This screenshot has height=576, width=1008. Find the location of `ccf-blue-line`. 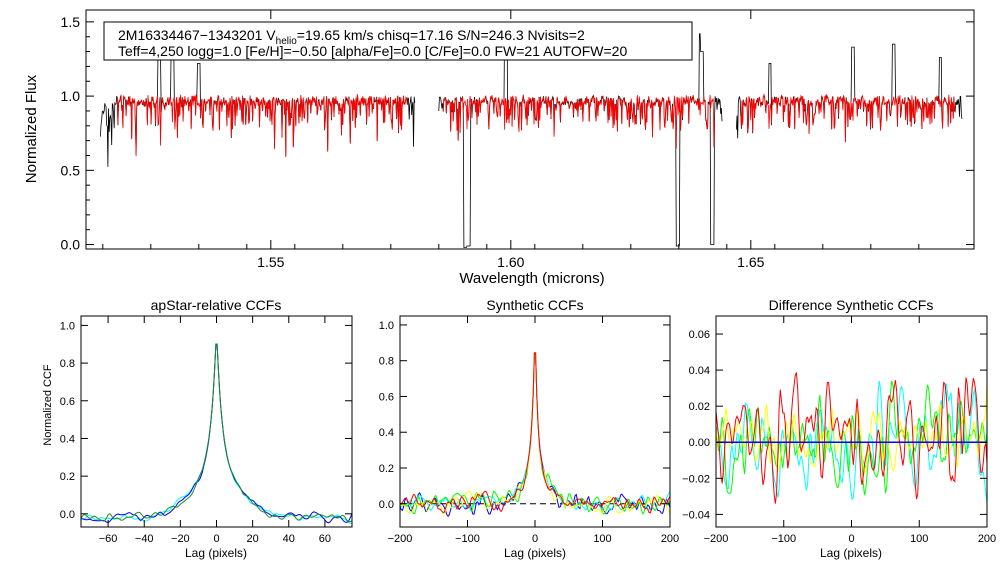

ccf-blue-line is located at coordinates (535, 435).